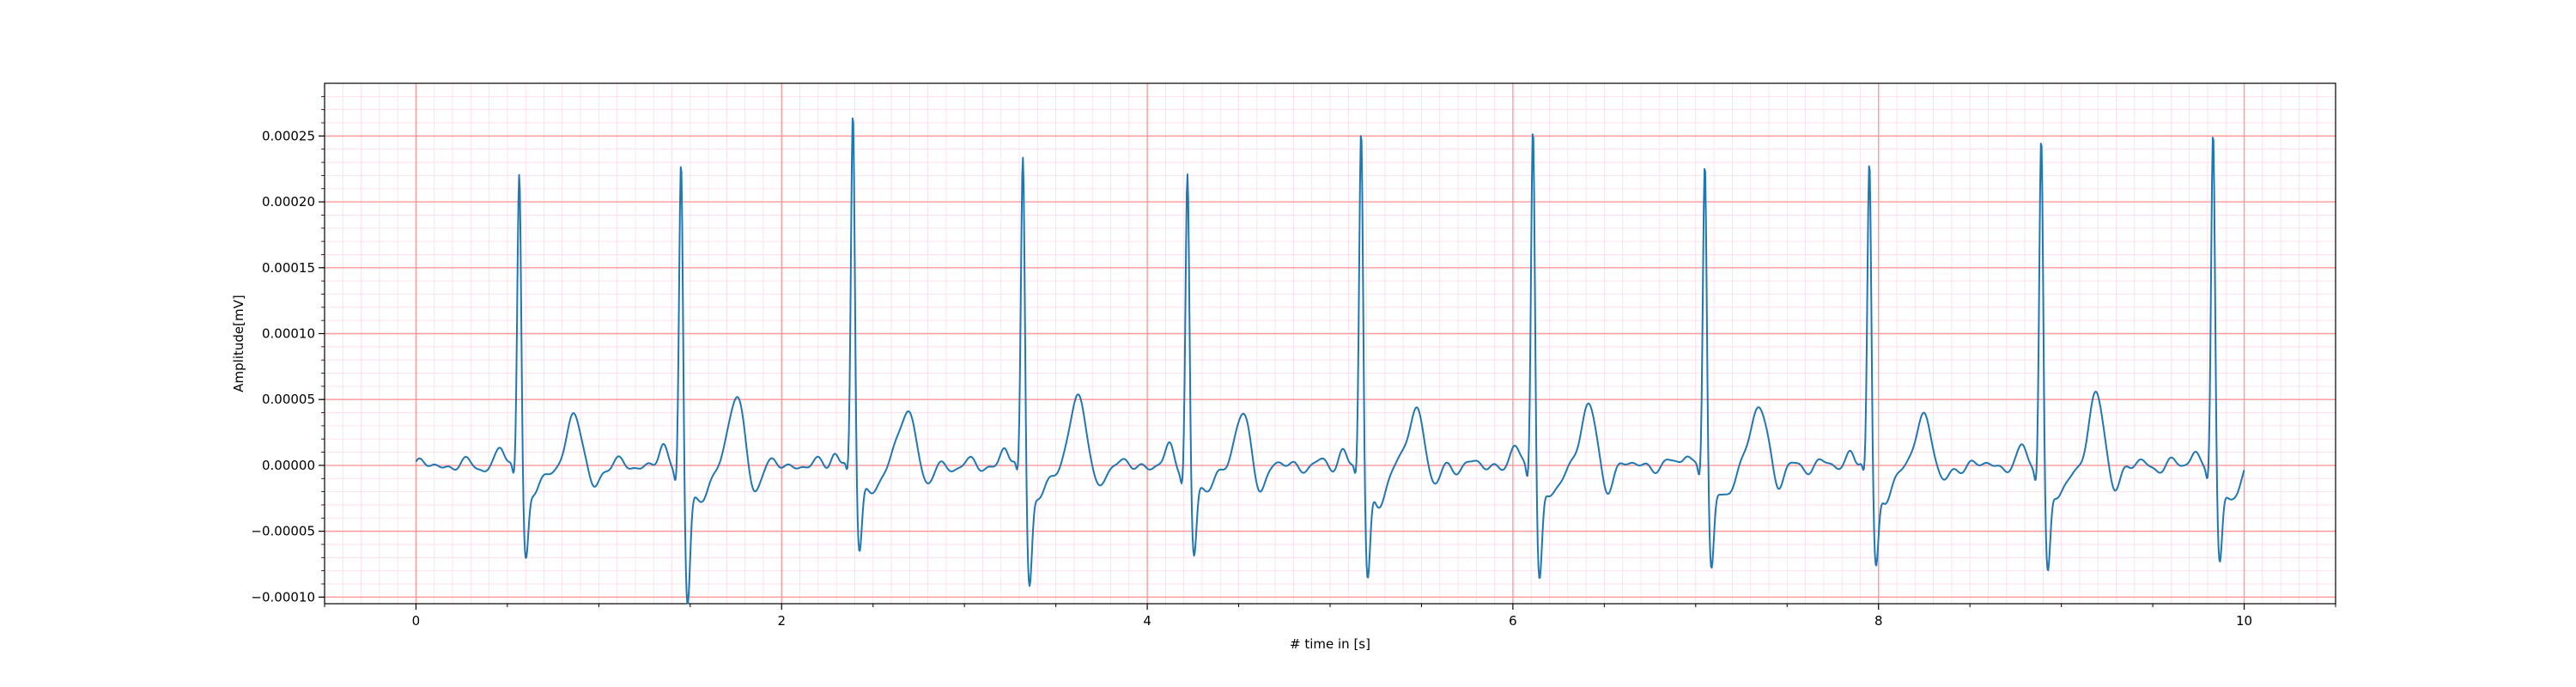 This screenshot has height=687, width=2576. What do you see at coordinates (239, 343) in the screenshot?
I see `y-axis-label: Amplitude[mV]` at bounding box center [239, 343].